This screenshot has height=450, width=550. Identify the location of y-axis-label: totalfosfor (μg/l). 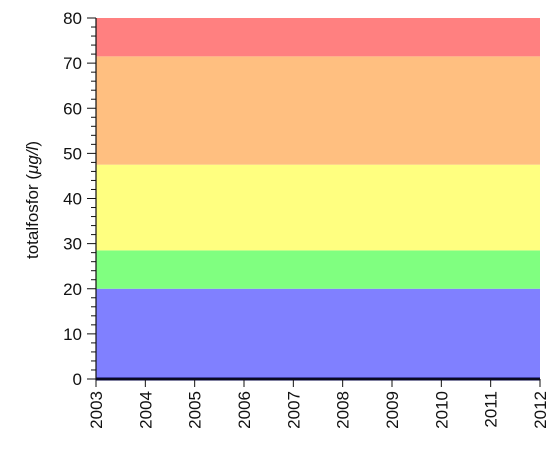
(32, 200).